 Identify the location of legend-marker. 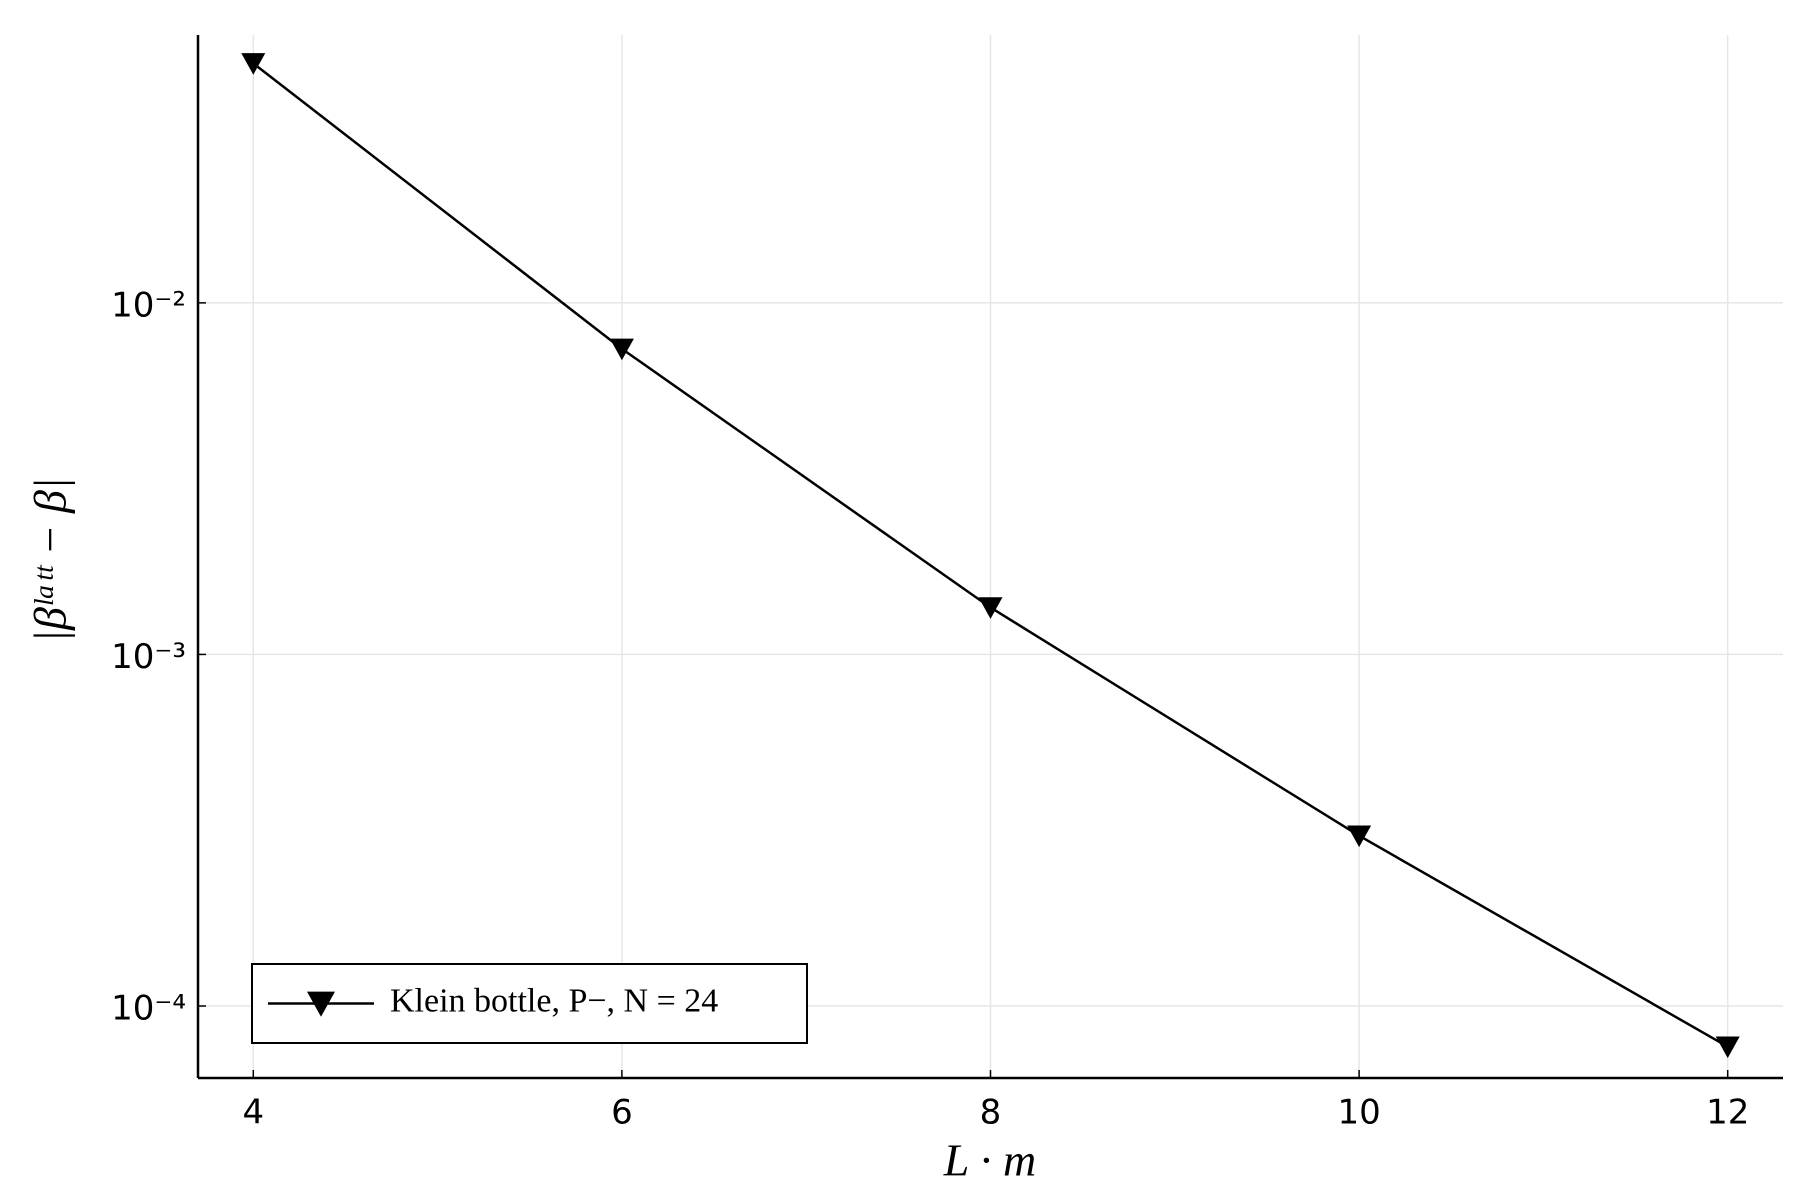
(321, 1004).